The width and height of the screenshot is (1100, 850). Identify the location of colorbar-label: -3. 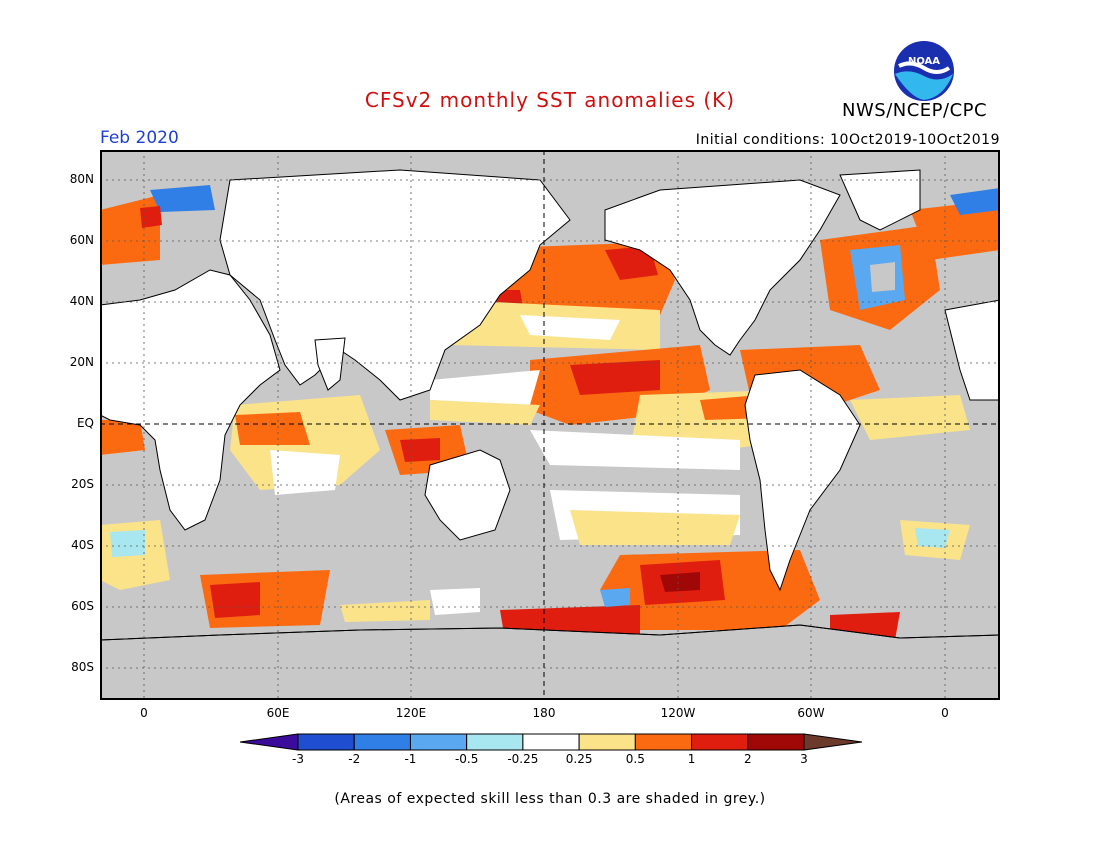
(298, 759).